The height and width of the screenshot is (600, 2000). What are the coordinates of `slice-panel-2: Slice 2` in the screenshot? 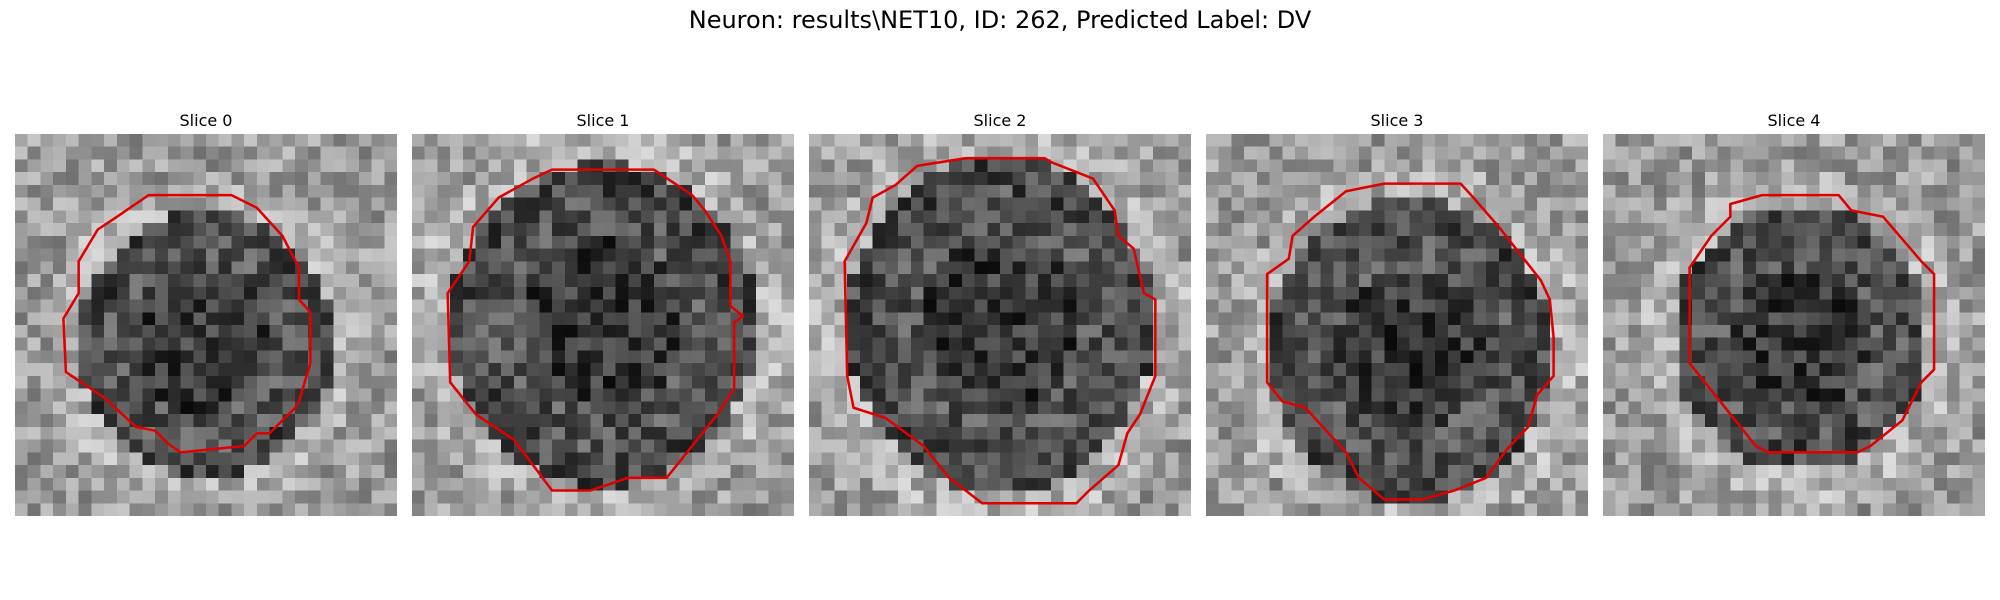 It's located at (1000, 312).